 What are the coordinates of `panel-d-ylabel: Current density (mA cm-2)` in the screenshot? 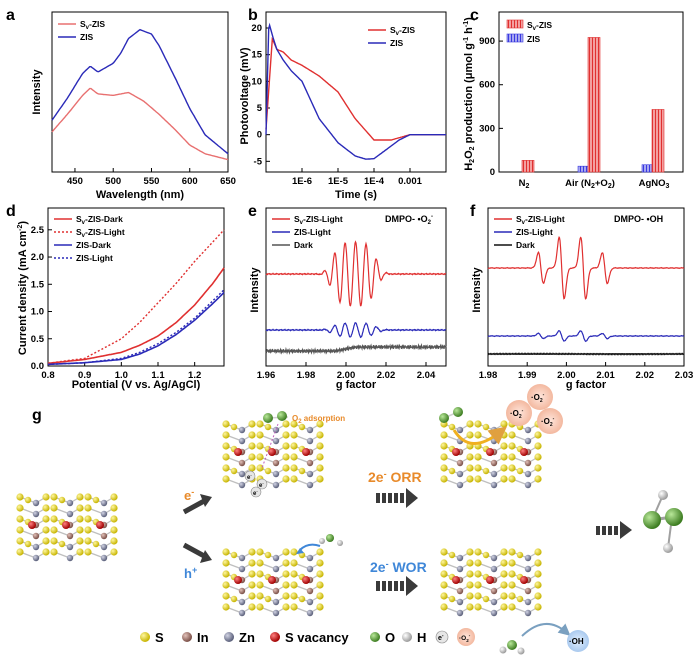 It's located at (23, 288).